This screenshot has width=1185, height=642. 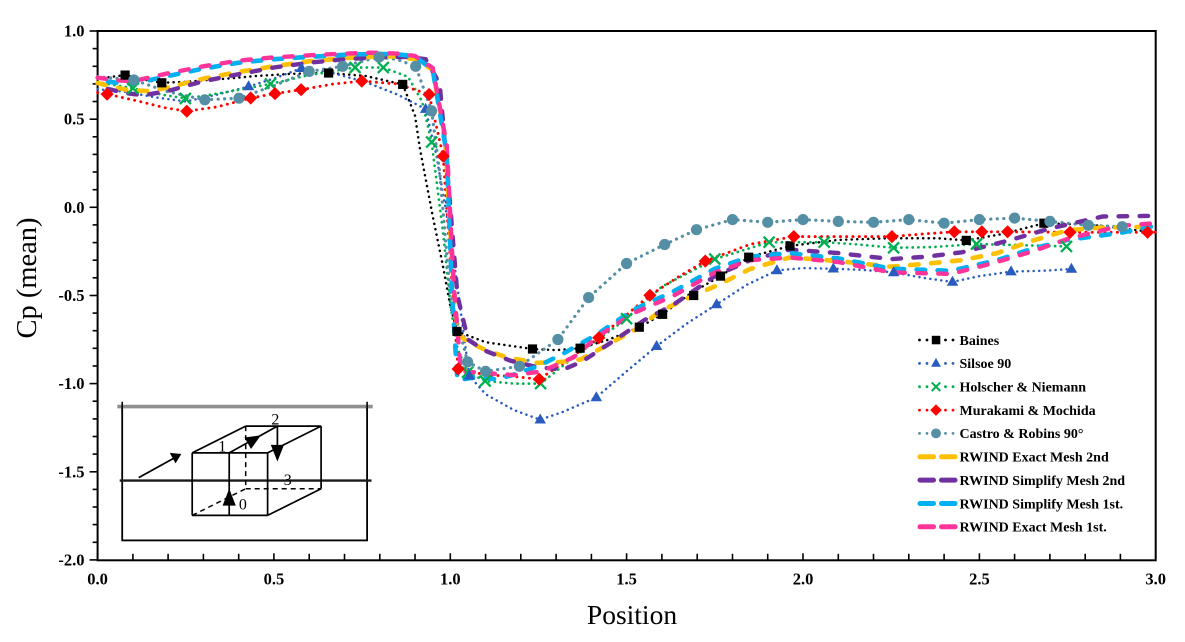 I want to click on svg-text: Position, so click(x=632, y=614).